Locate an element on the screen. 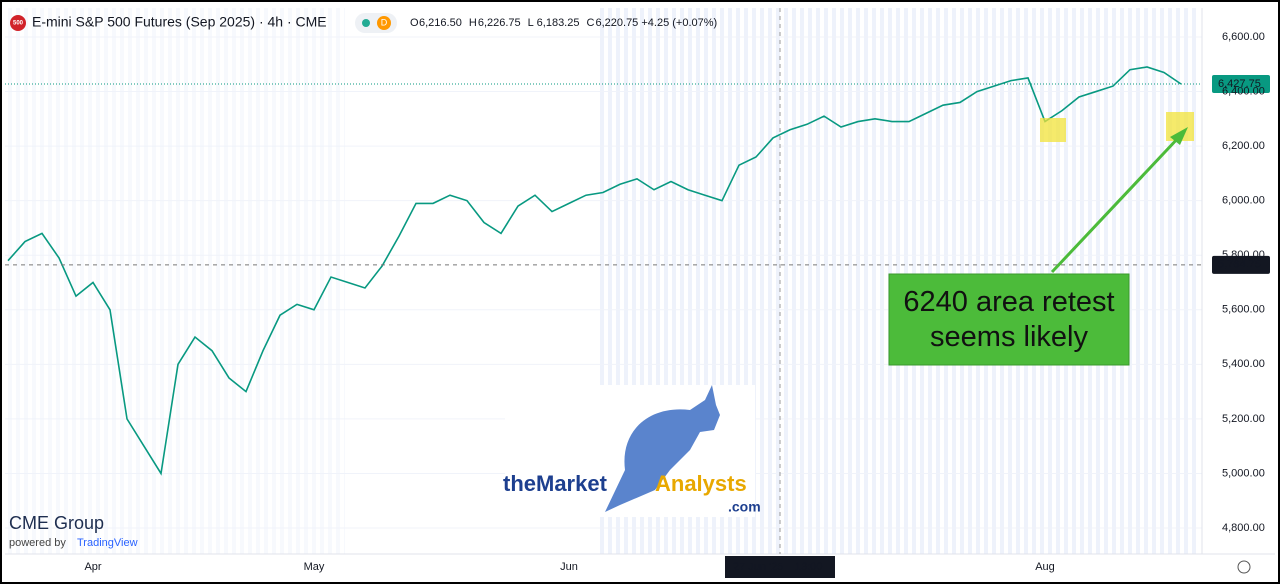  symbol-badge: 500 is located at coordinates (18, 24).